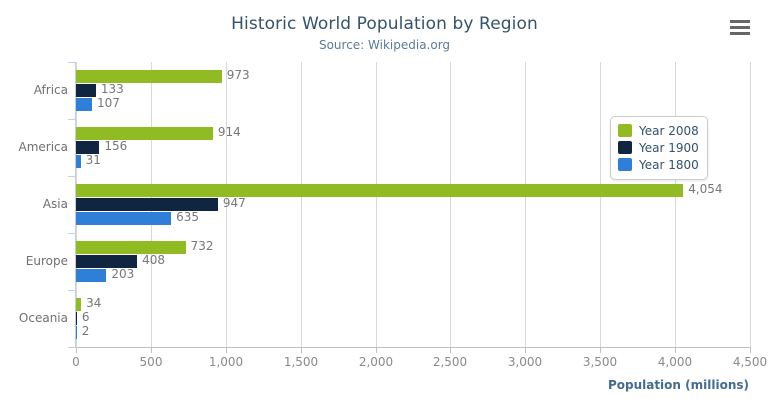 The image size is (769, 416). I want to click on bar-america-year-1900, so click(88, 147).